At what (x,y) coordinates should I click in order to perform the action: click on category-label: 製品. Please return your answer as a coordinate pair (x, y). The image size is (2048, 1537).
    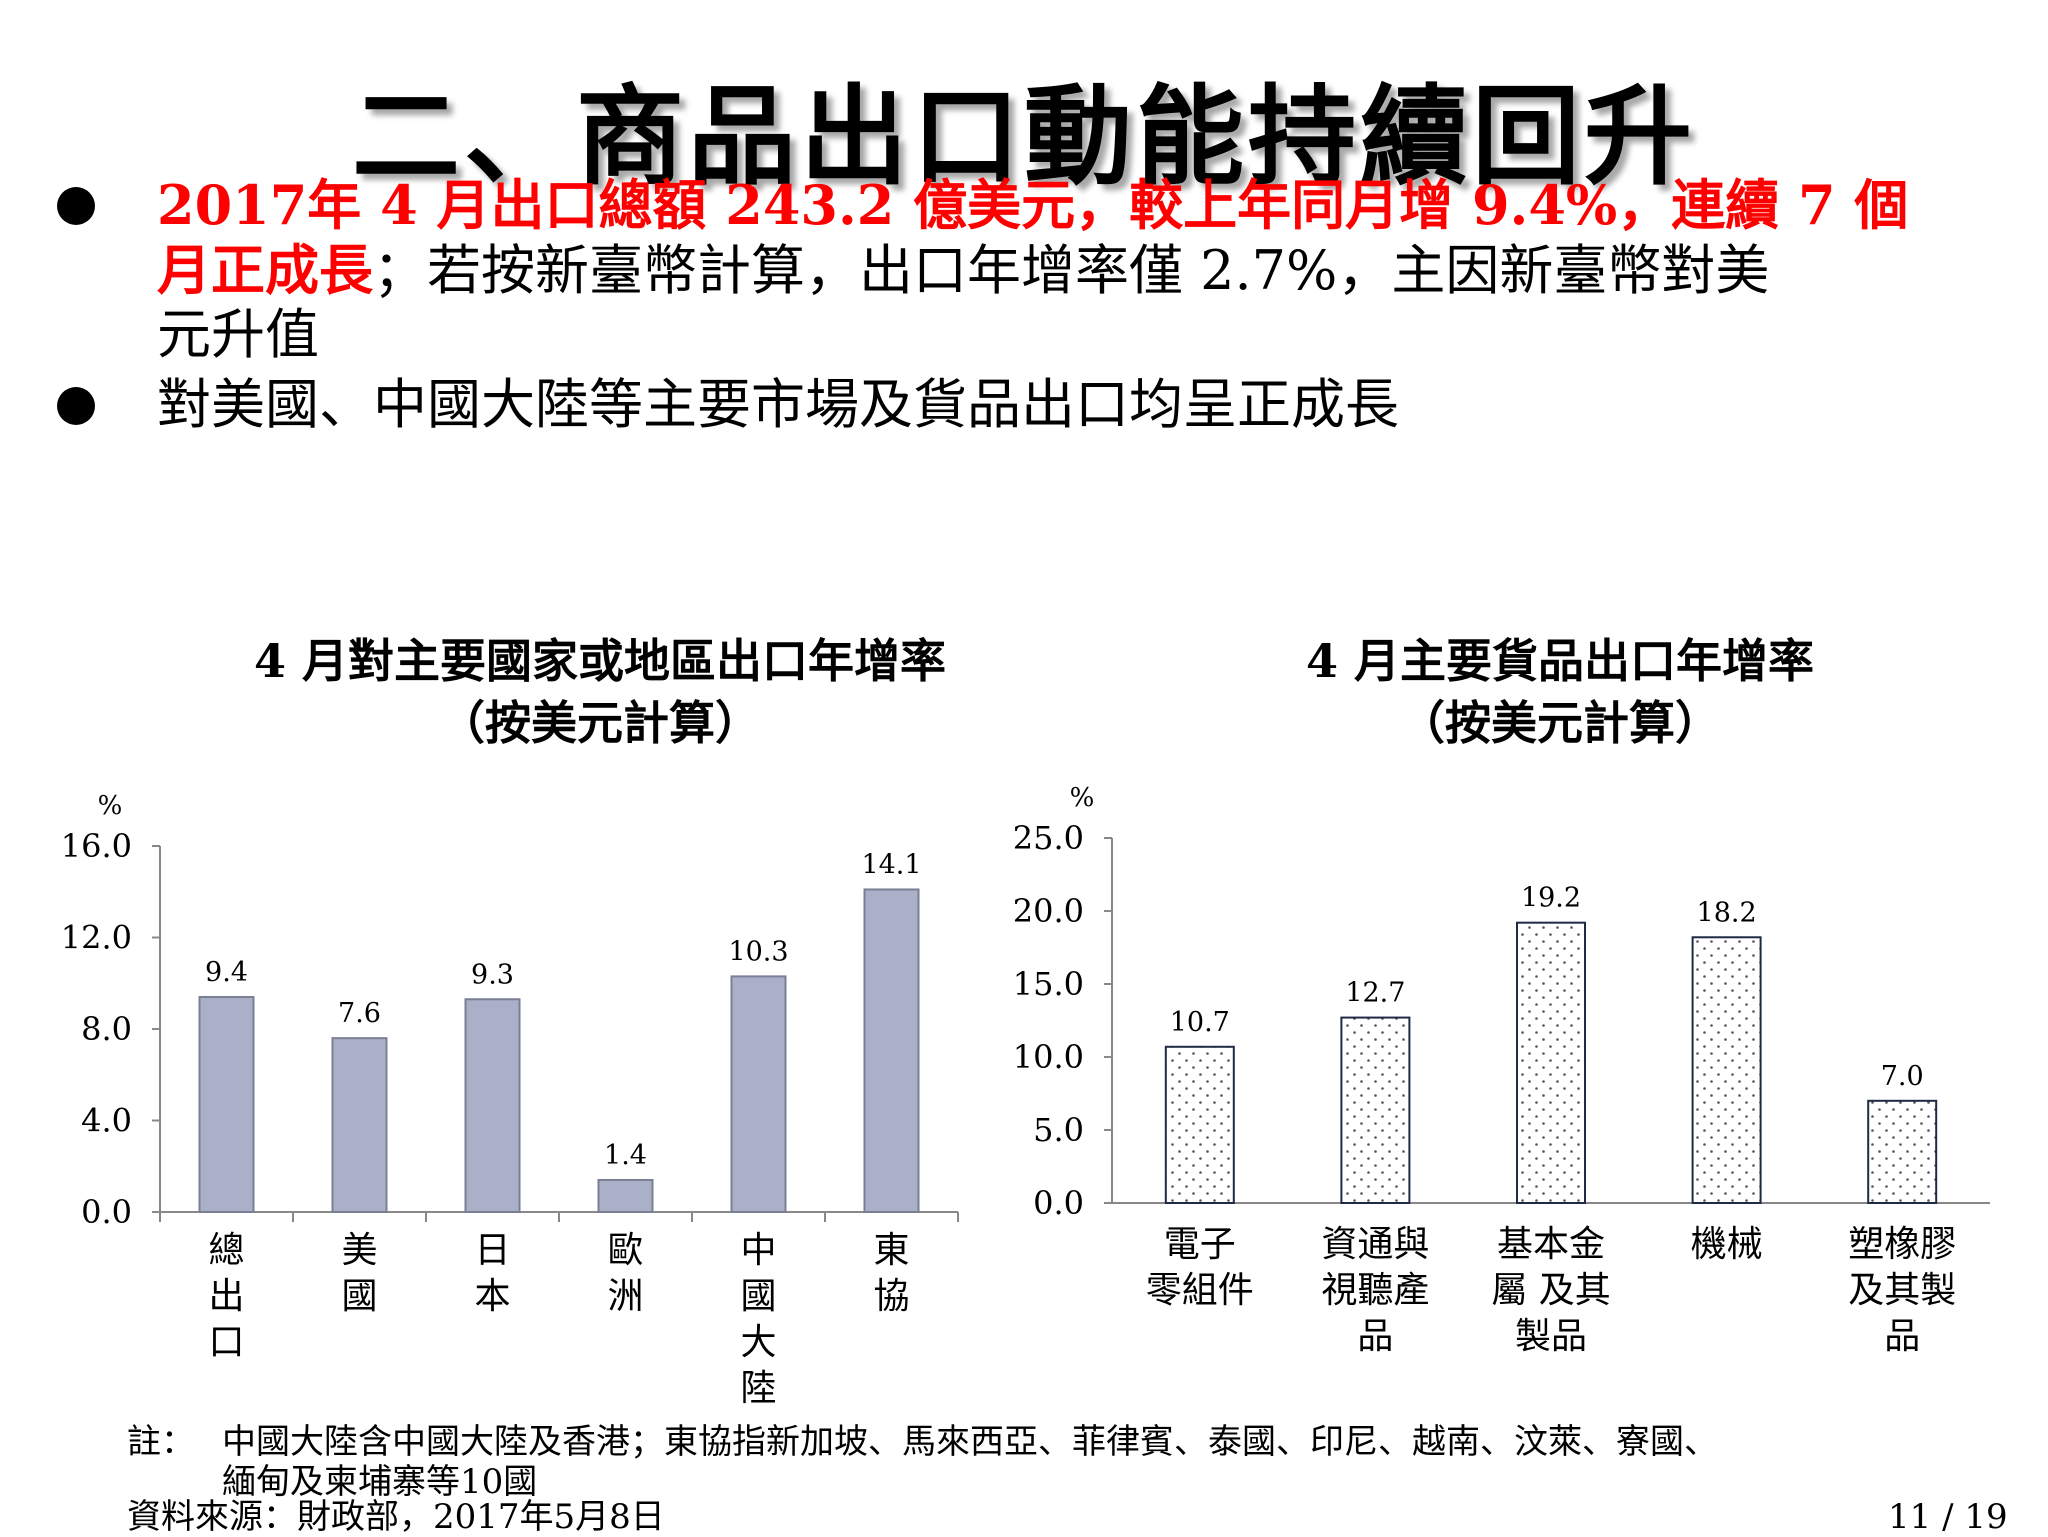
    Looking at the image, I should click on (1551, 1336).